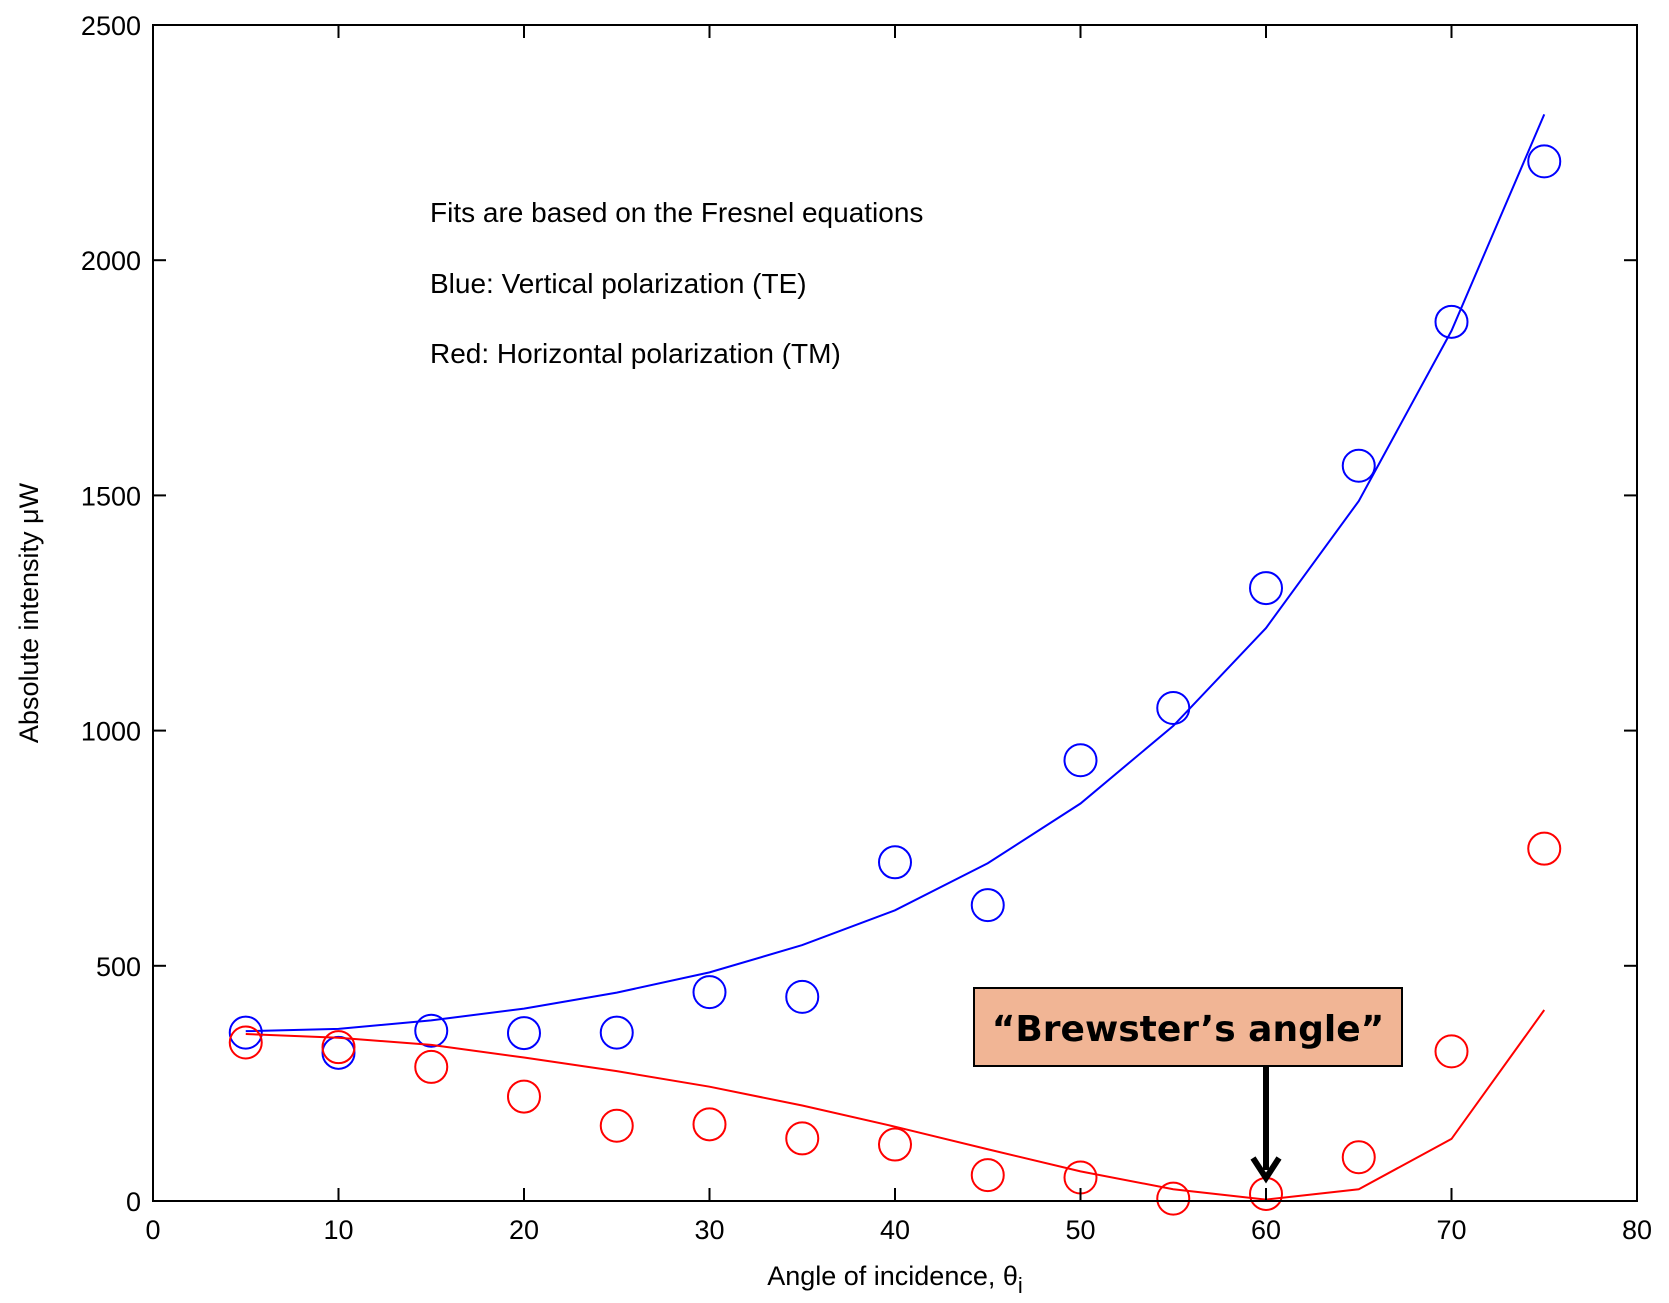 This screenshot has height=1303, width=1669. I want to click on x-tick-label: 80, so click(1637, 1230).